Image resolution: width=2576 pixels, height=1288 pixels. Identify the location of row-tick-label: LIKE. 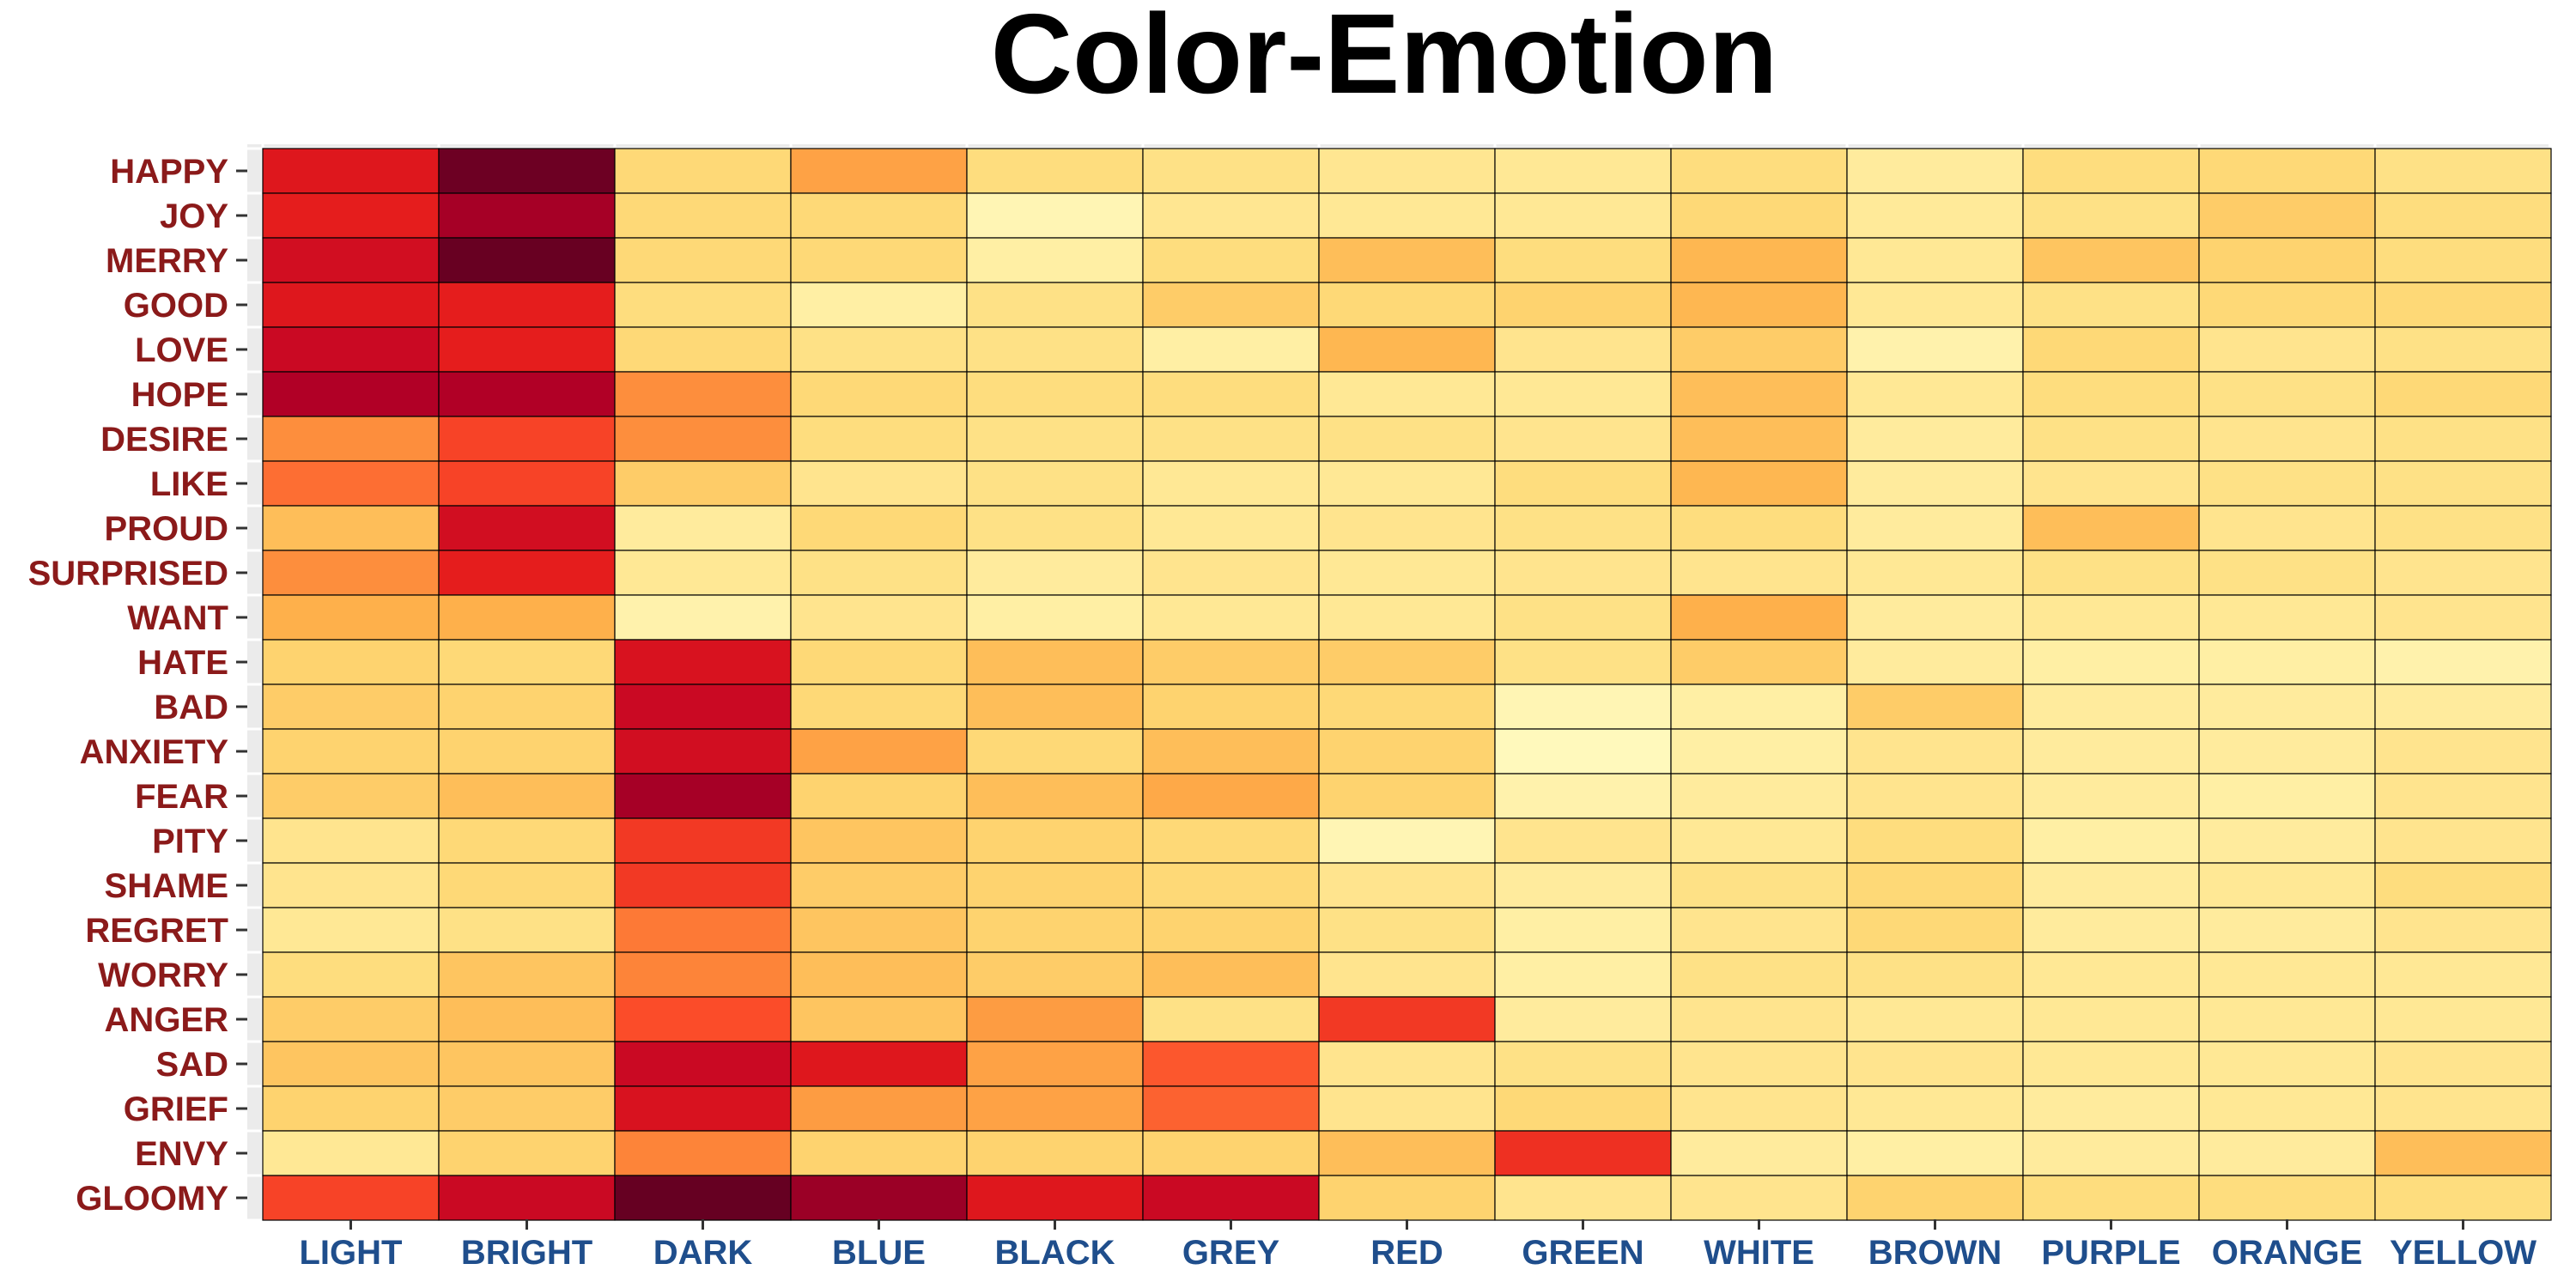
(189, 484).